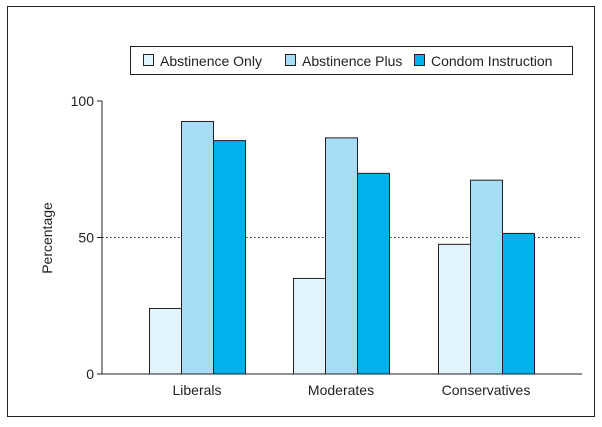 The height and width of the screenshot is (427, 602). What do you see at coordinates (47, 238) in the screenshot?
I see `y-axis-label: Percentage` at bounding box center [47, 238].